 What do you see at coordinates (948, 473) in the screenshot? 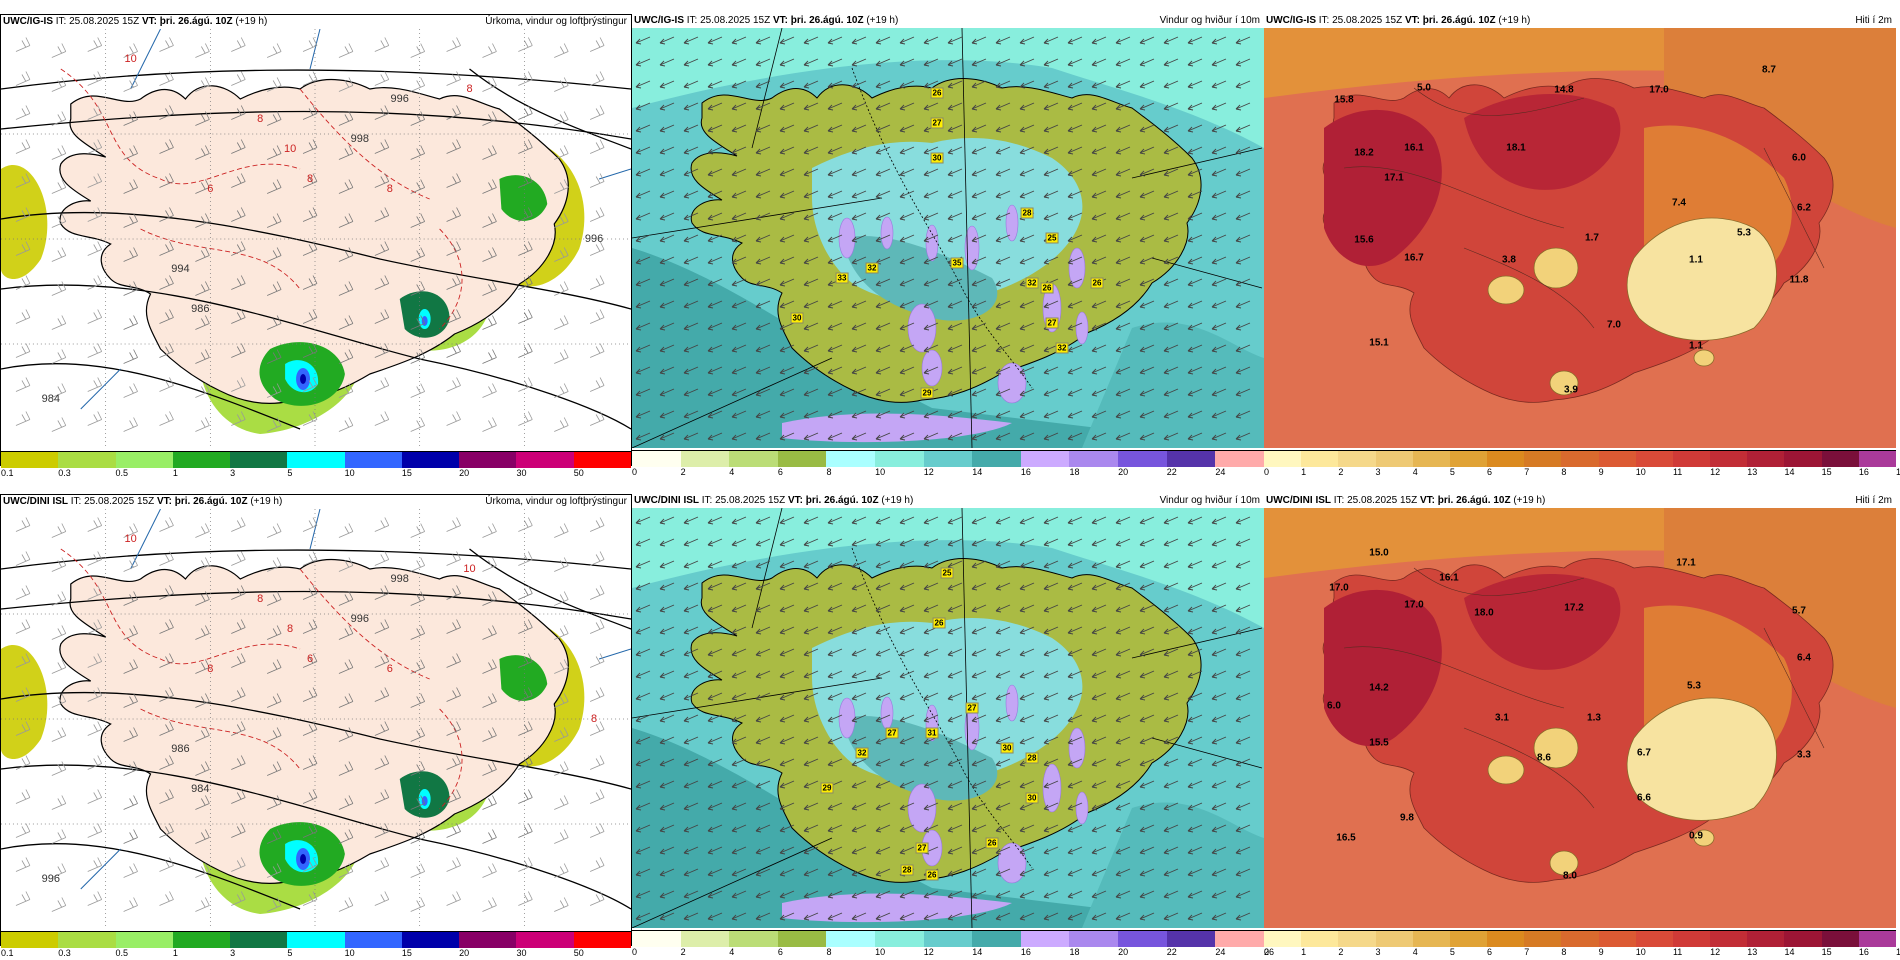
I see `scale-ticks: 0 2 4 6 8 10 12 14 16 18 20 22 24` at bounding box center [948, 473].